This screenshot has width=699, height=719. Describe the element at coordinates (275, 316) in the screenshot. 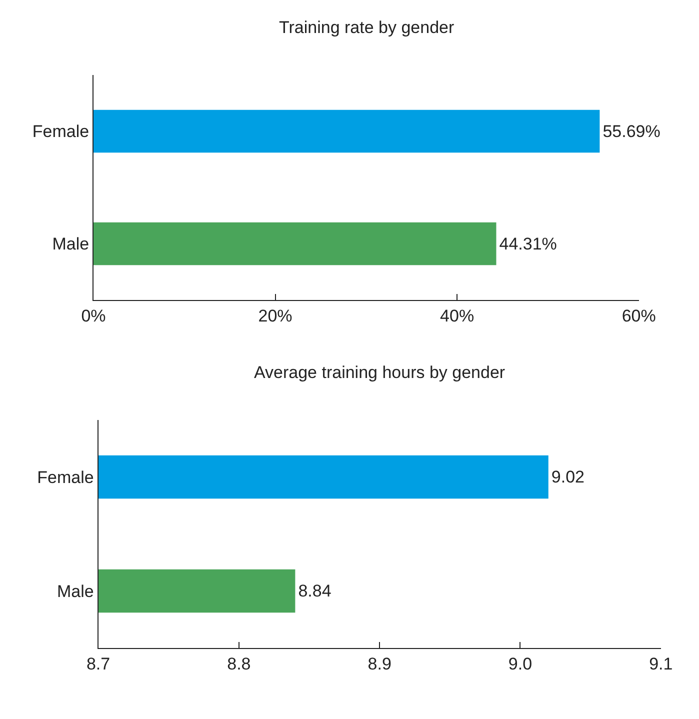

I see `x-tick-label: 20%` at that location.